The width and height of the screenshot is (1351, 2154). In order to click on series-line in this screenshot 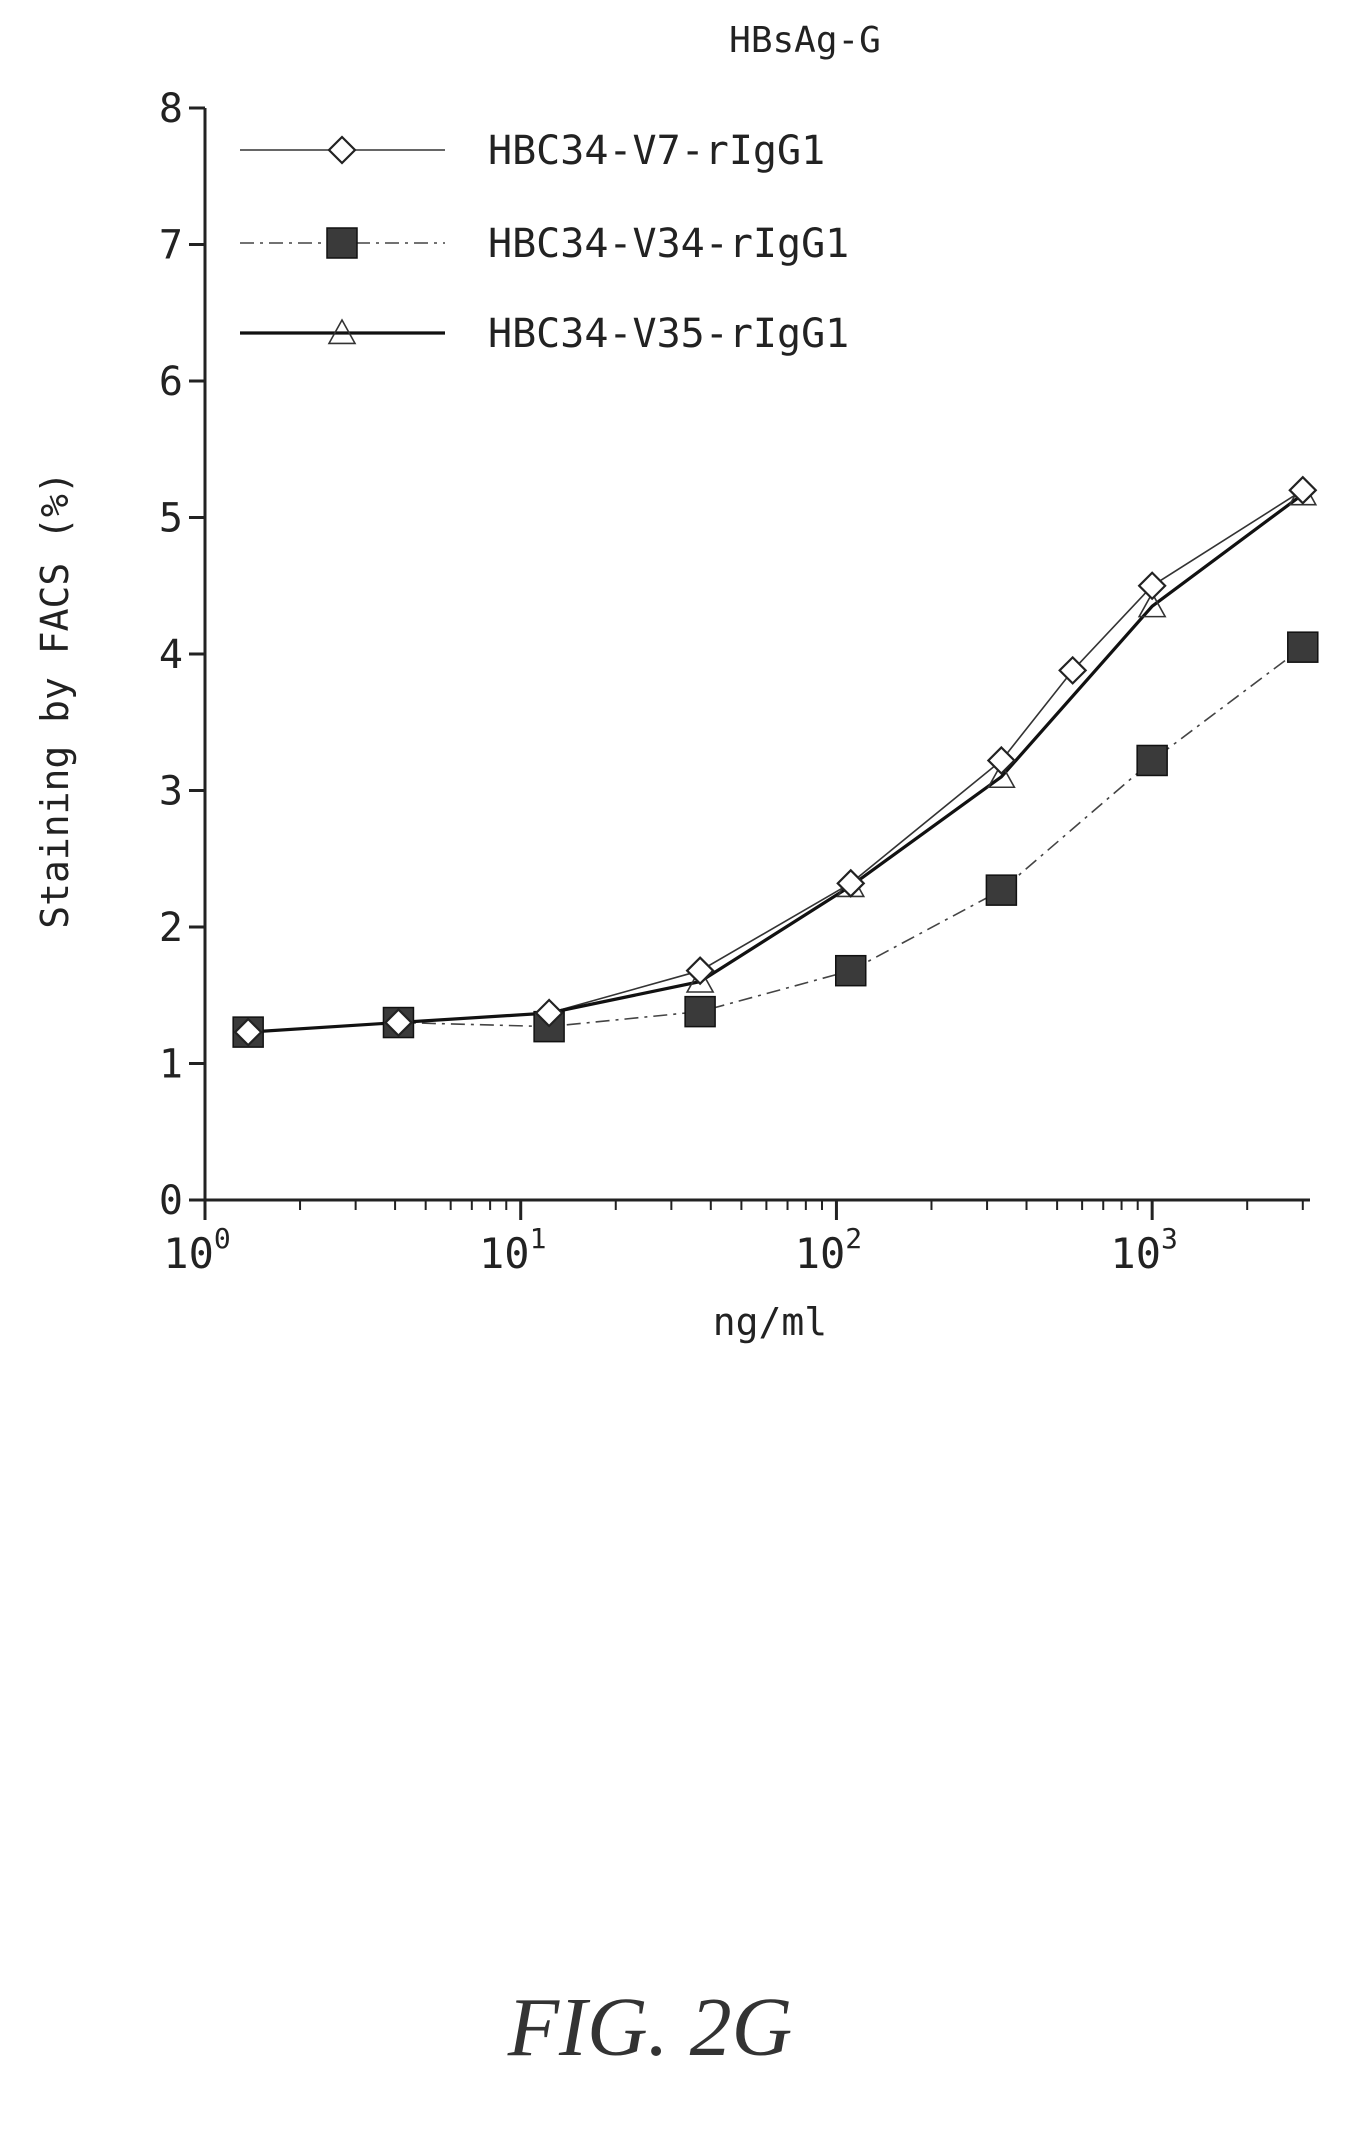, I will do `click(776, 839)`.